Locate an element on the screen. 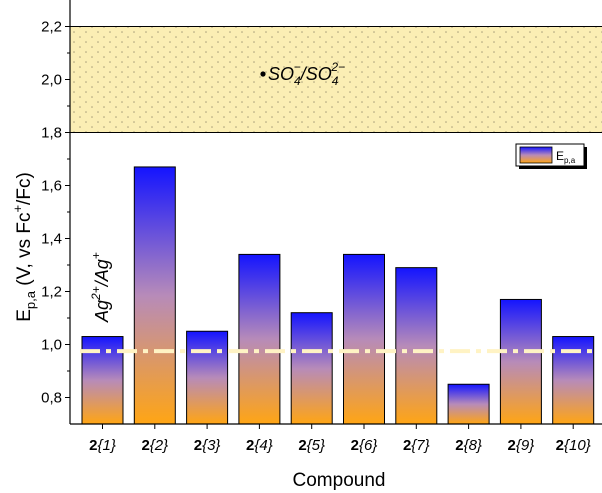 The height and width of the screenshot is (493, 602). x-tick-label-1: 2{1} is located at coordinates (102, 445).